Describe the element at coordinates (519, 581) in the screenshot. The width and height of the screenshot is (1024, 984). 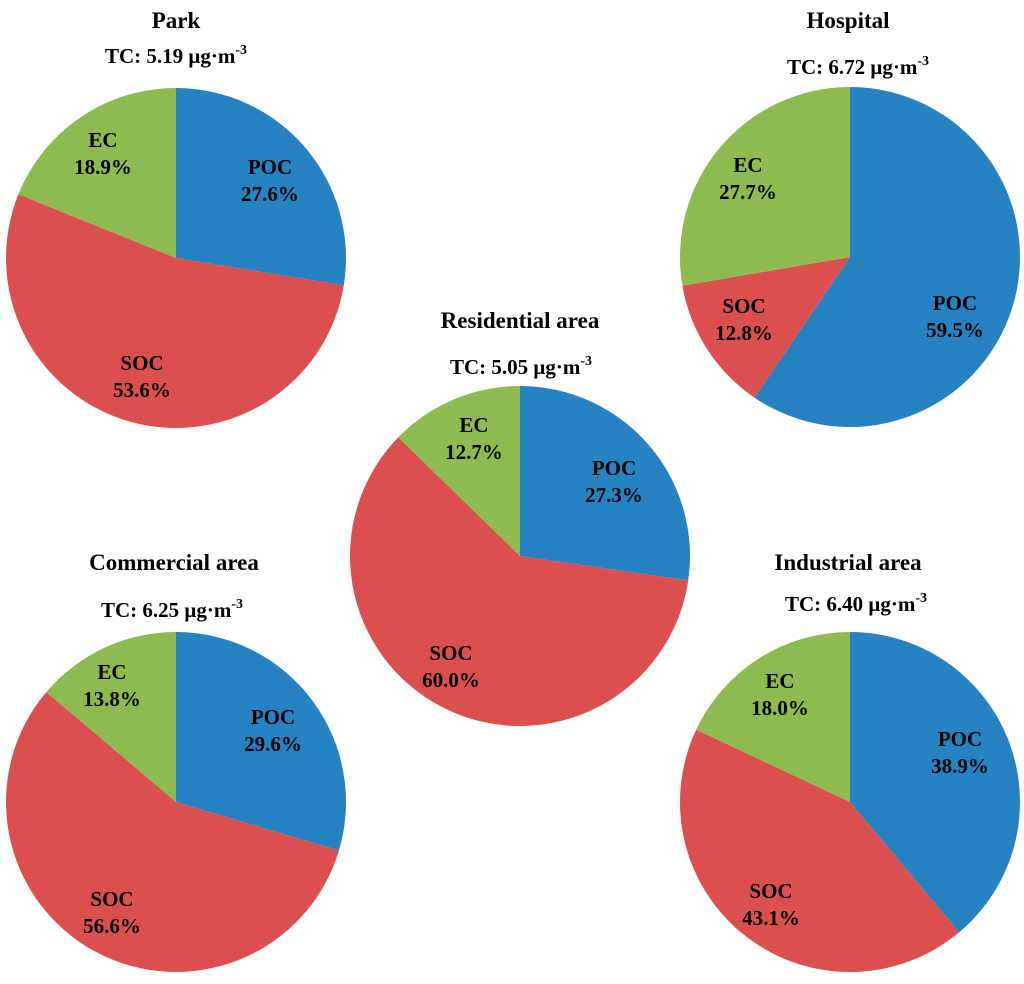
I see `slice-residential-area-soc` at that location.